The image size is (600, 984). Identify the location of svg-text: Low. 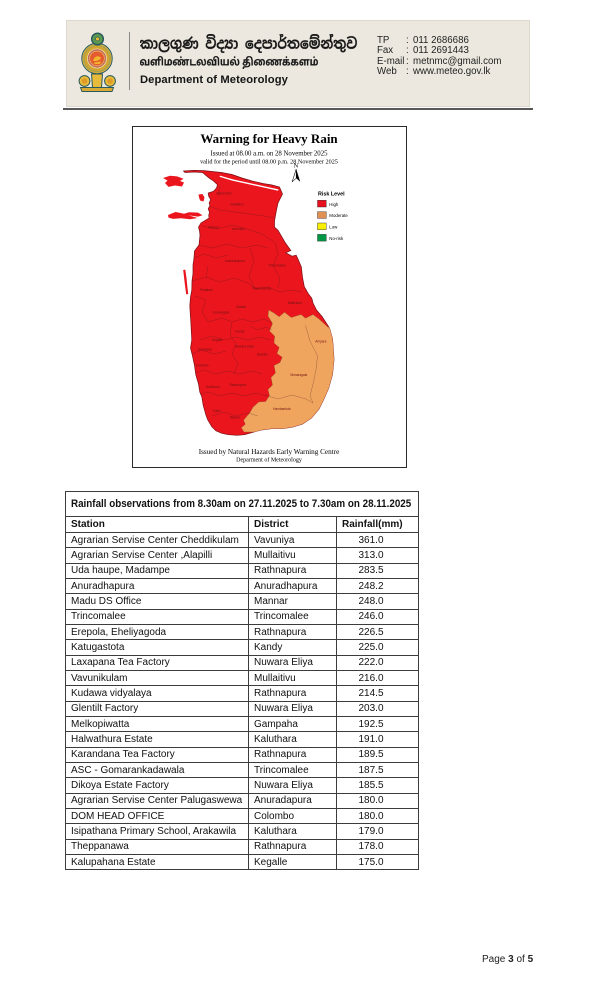
(333, 227).